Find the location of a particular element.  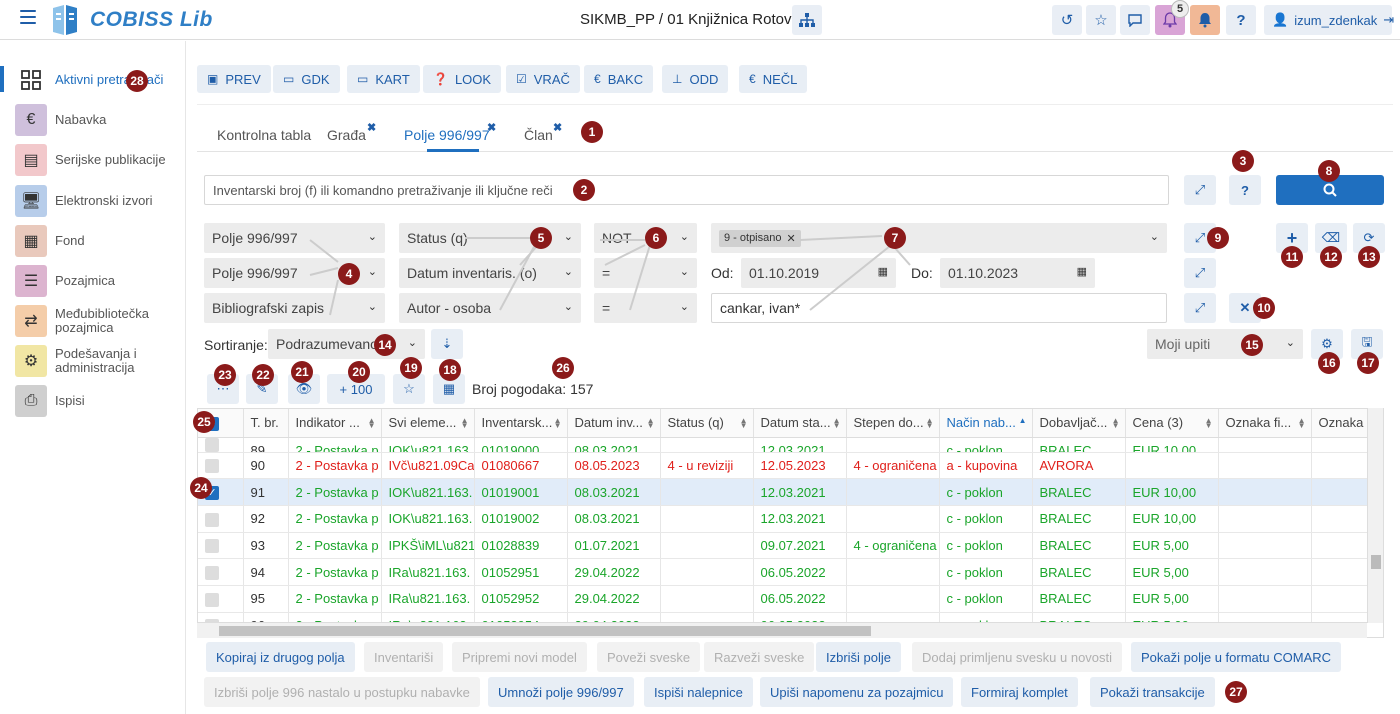

action-button: Razveži sveske is located at coordinates (759, 657).